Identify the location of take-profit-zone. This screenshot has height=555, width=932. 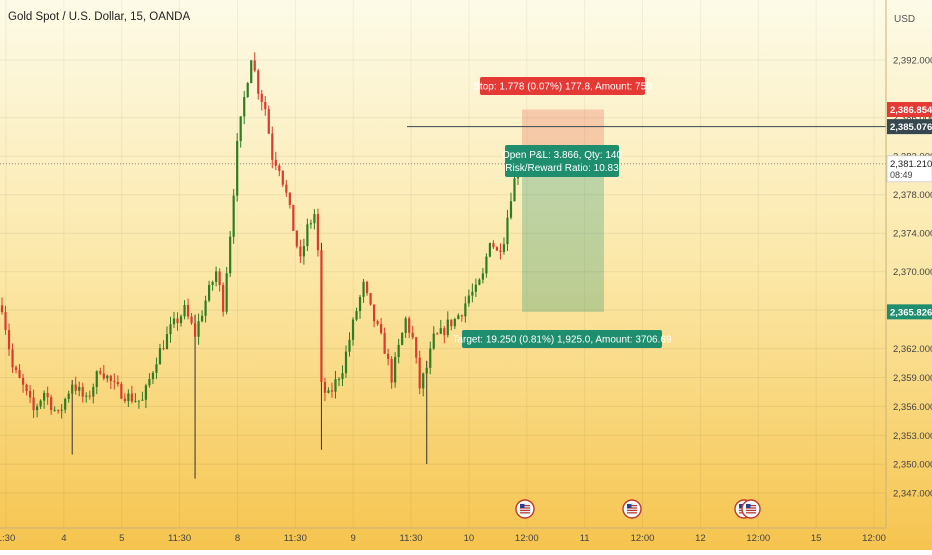
(563, 237).